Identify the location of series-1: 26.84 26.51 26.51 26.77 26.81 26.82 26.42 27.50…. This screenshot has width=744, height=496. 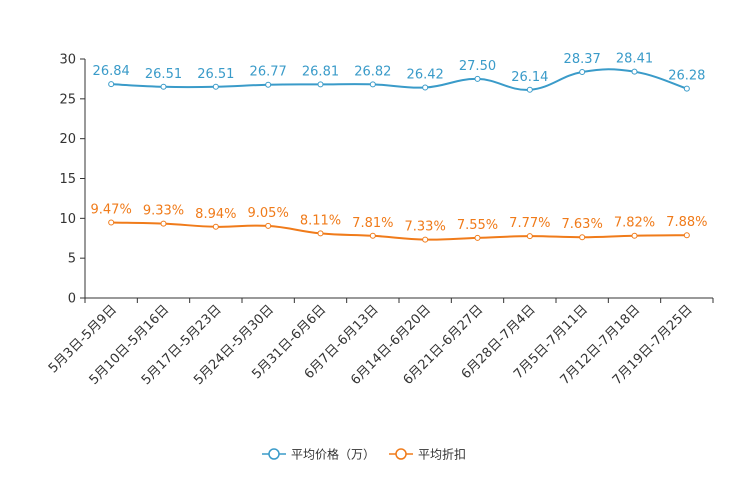
(399, 72).